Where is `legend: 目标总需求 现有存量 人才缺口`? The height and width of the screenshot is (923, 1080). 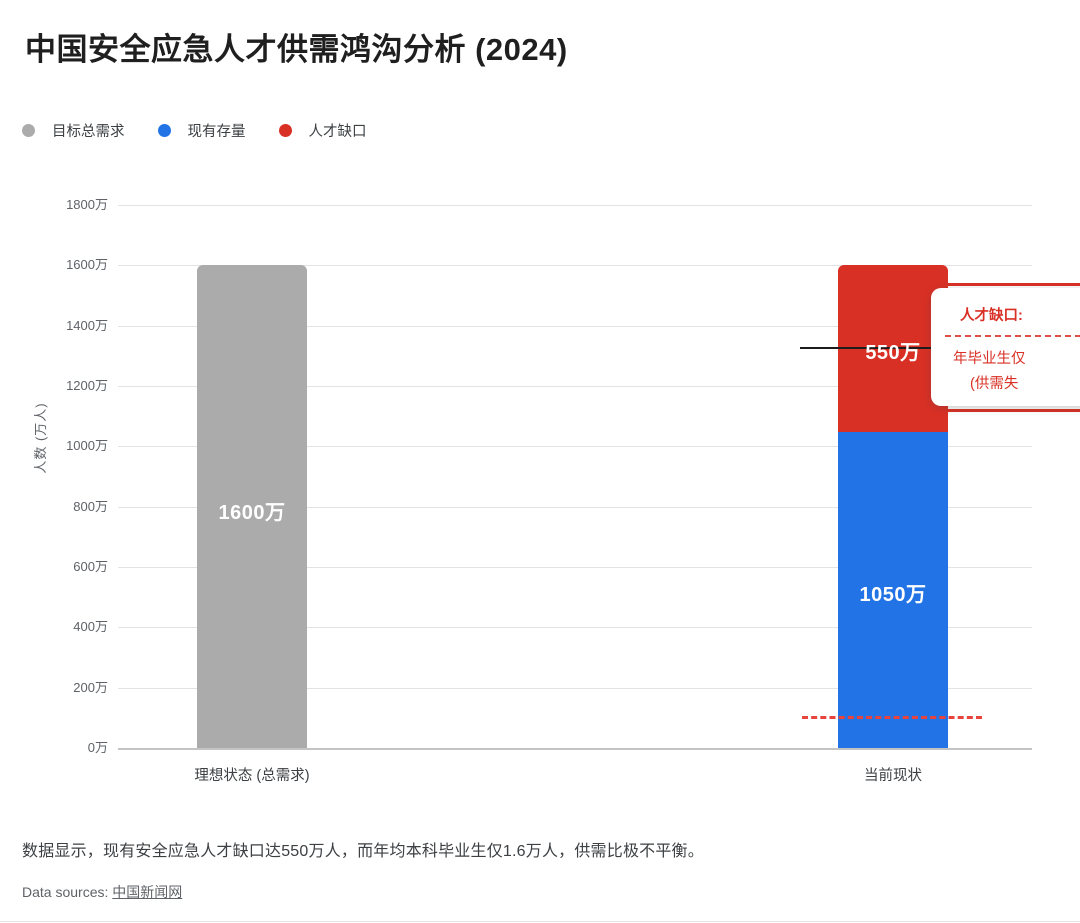
legend: 目标总需求 现有存量 人才缺口 is located at coordinates (211, 130).